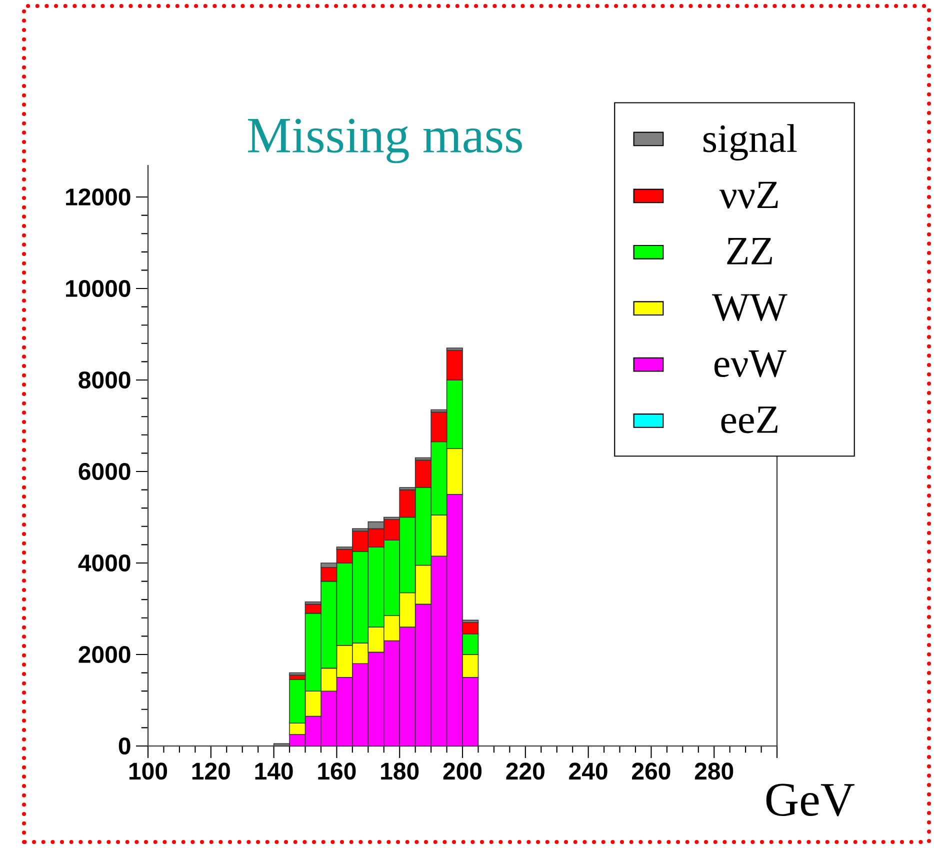 The image size is (934, 848). I want to click on legend-label: ννZ, so click(748, 195).